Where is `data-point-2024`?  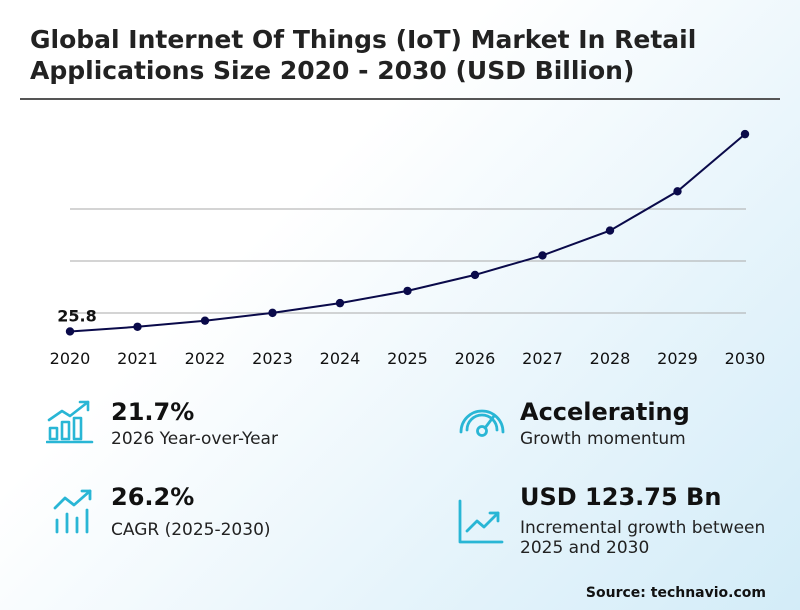
data-point-2024 is located at coordinates (340, 303).